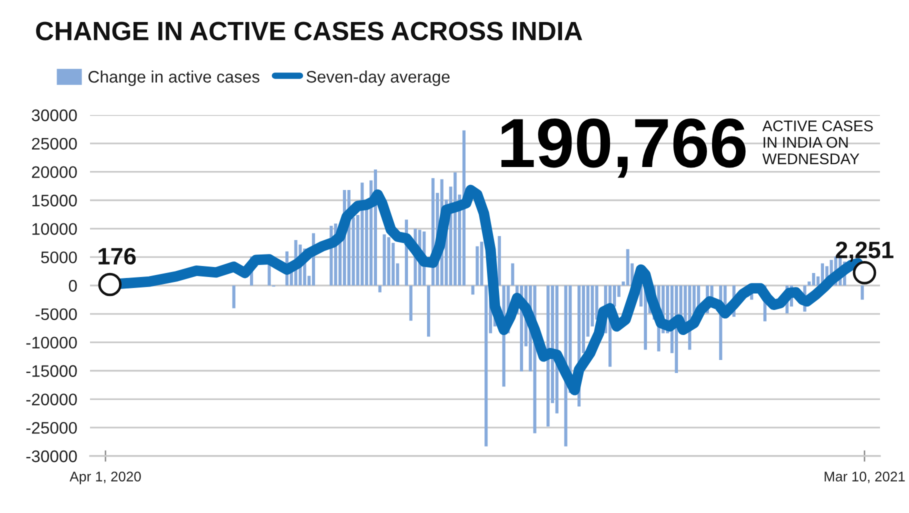 The image size is (909, 513). I want to click on annotation: ACTIVE CASES IN INDIA ON WEDNESDAY, so click(817, 142).